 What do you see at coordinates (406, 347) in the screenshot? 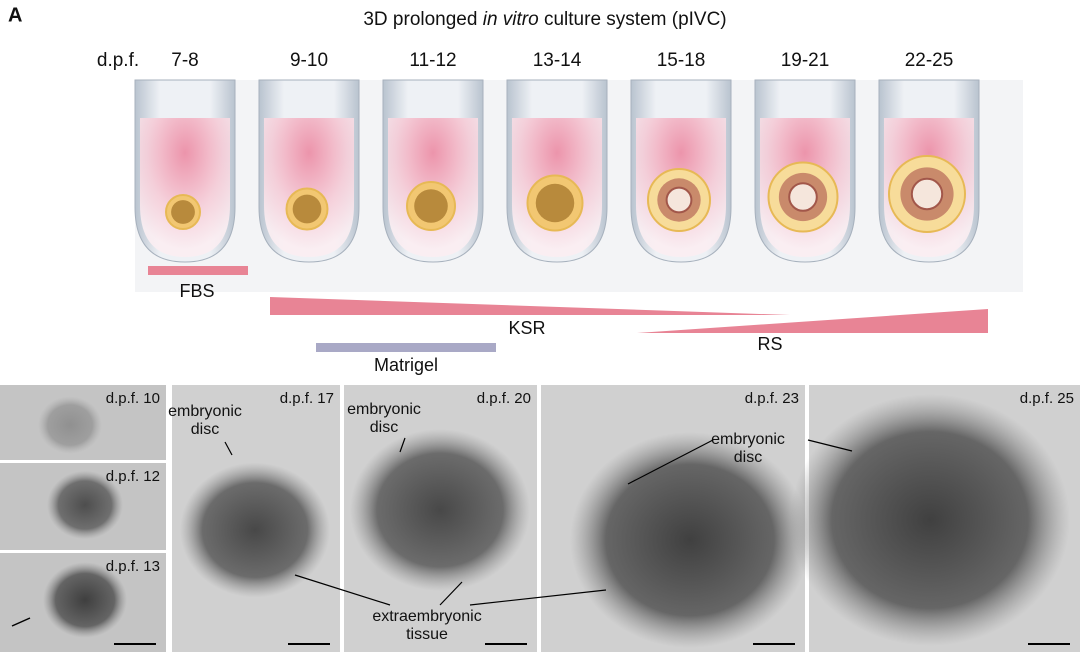
I see `matrigel-bar` at bounding box center [406, 347].